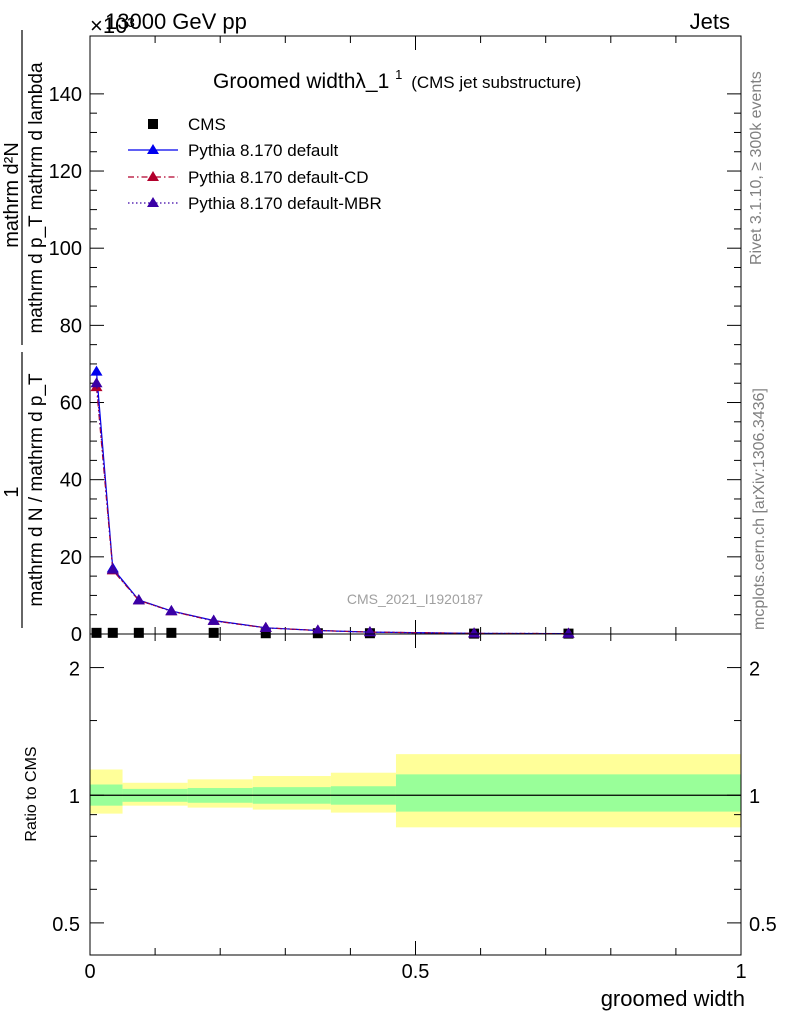 The height and width of the screenshot is (1024, 786). Describe the element at coordinates (754, 670) in the screenshot. I see `ratio-y-tick-label-right: 2` at that location.